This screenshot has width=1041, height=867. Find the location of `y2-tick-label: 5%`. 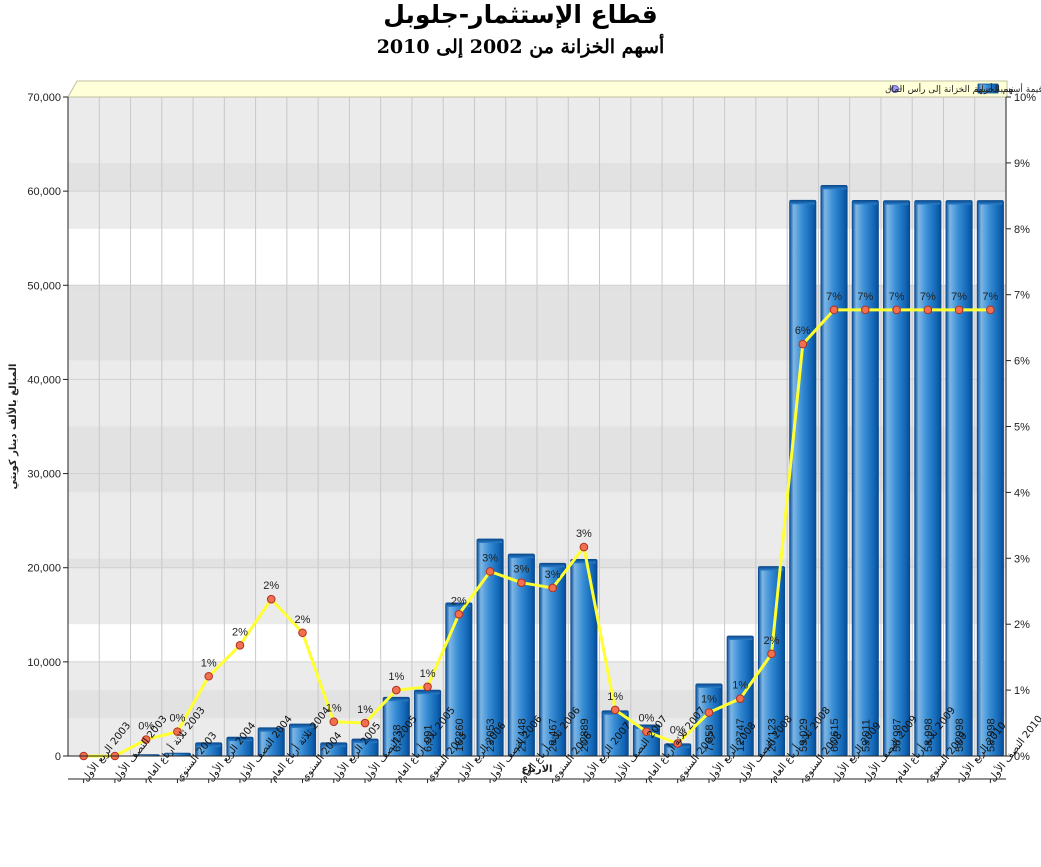

y2-tick-label: 5% is located at coordinates (1022, 428).